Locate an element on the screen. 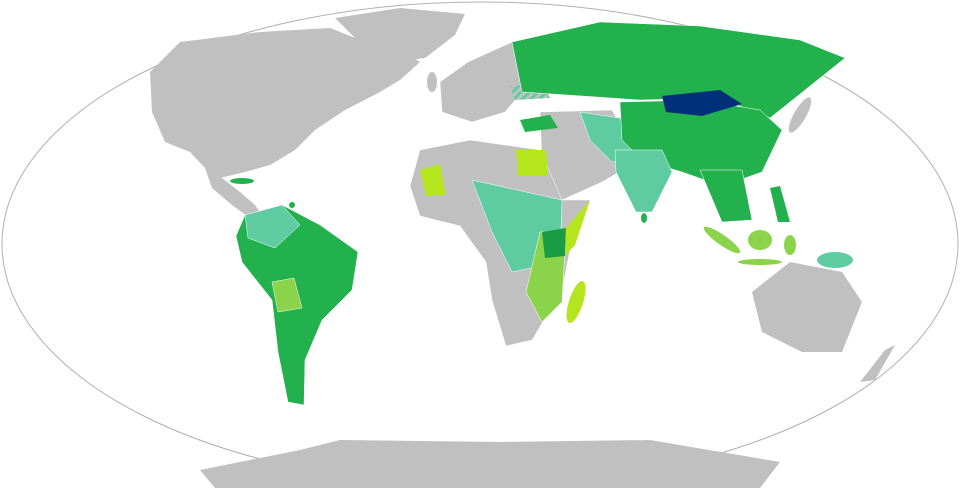 The image size is (960, 488). kenya is located at coordinates (554, 243).